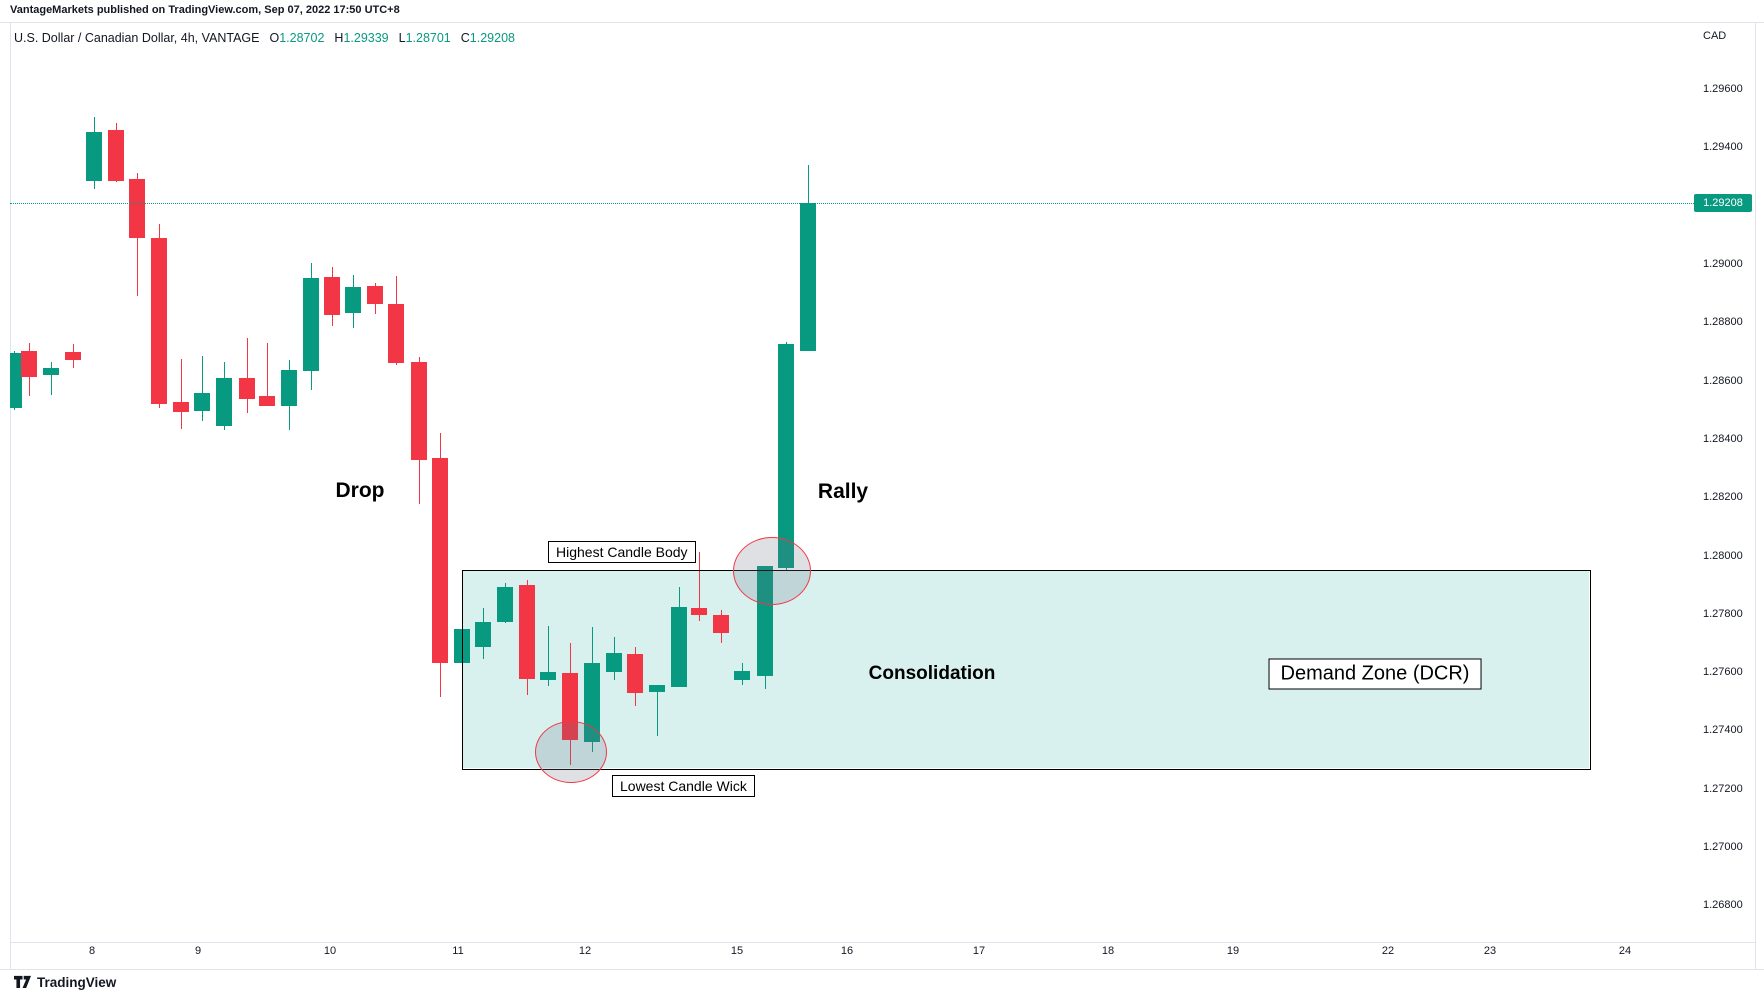  What do you see at coordinates (1723, 89) in the screenshot?
I see `price-tick-label: 1.29600` at bounding box center [1723, 89].